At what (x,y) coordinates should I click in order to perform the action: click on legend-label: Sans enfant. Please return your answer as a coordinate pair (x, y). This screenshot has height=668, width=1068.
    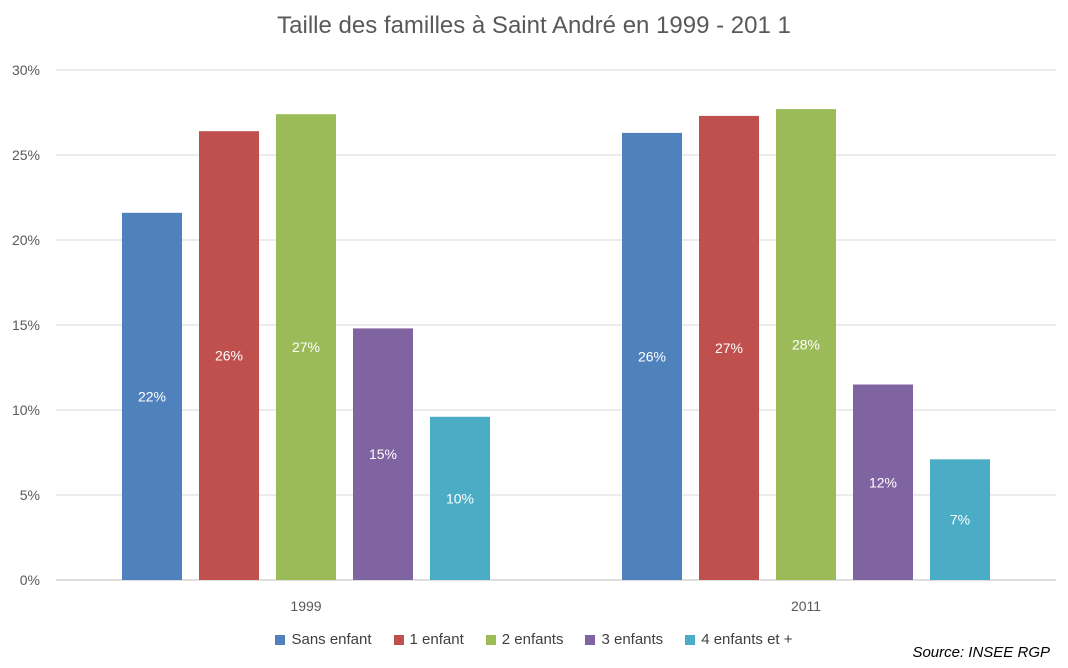
    Looking at the image, I should click on (331, 639).